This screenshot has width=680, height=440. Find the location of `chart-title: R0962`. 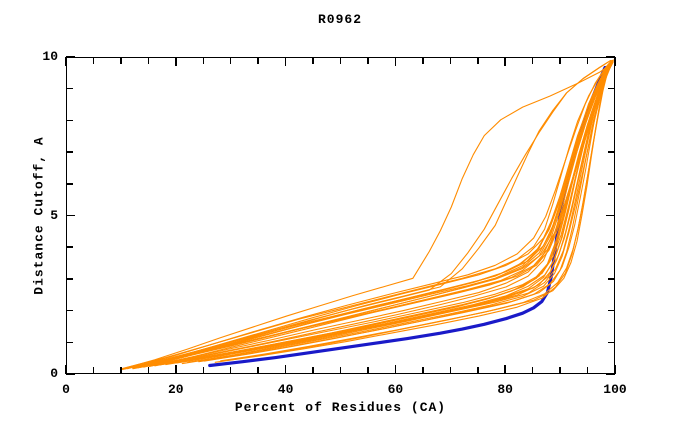

chart-title: R0962 is located at coordinates (339, 19).